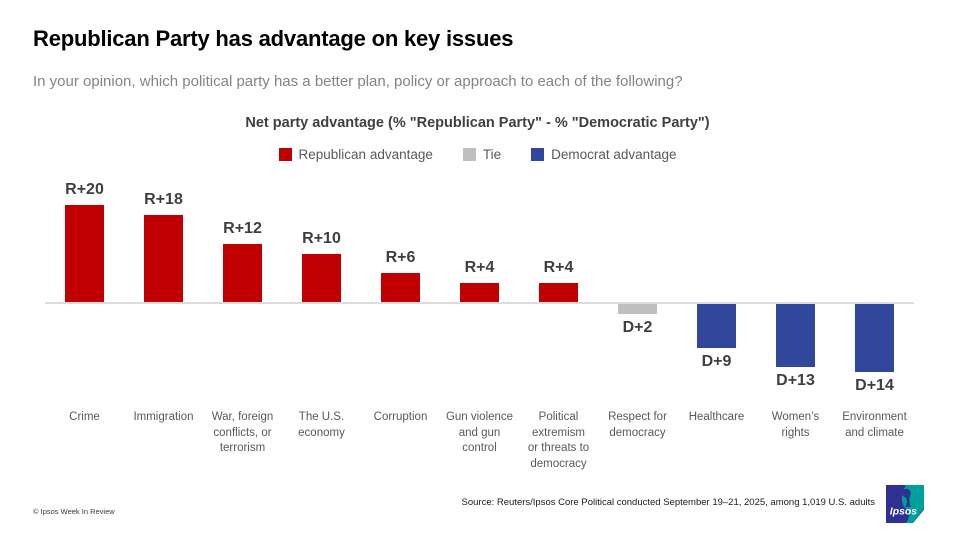  Describe the element at coordinates (874, 425) in the screenshot. I see `category-label: Environment and climate` at that location.